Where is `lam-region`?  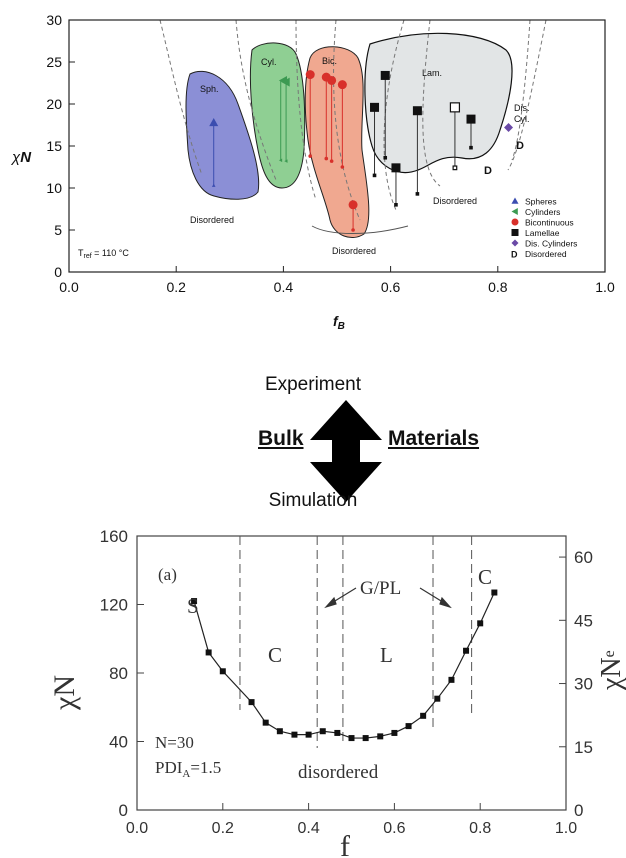
lam-region is located at coordinates (438, 103).